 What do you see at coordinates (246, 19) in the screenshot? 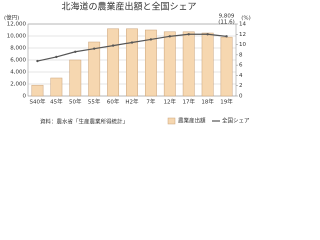
I see `y2-axis-label: (%)` at bounding box center [246, 19].